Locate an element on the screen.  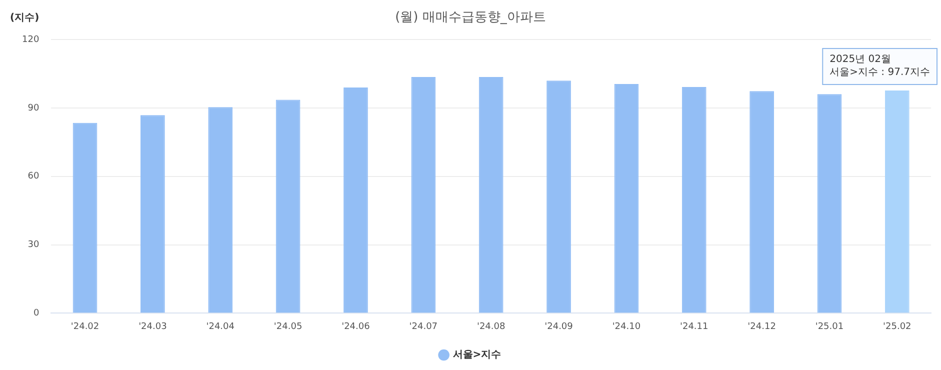
x-tick-label: '24.06 is located at coordinates (356, 327).